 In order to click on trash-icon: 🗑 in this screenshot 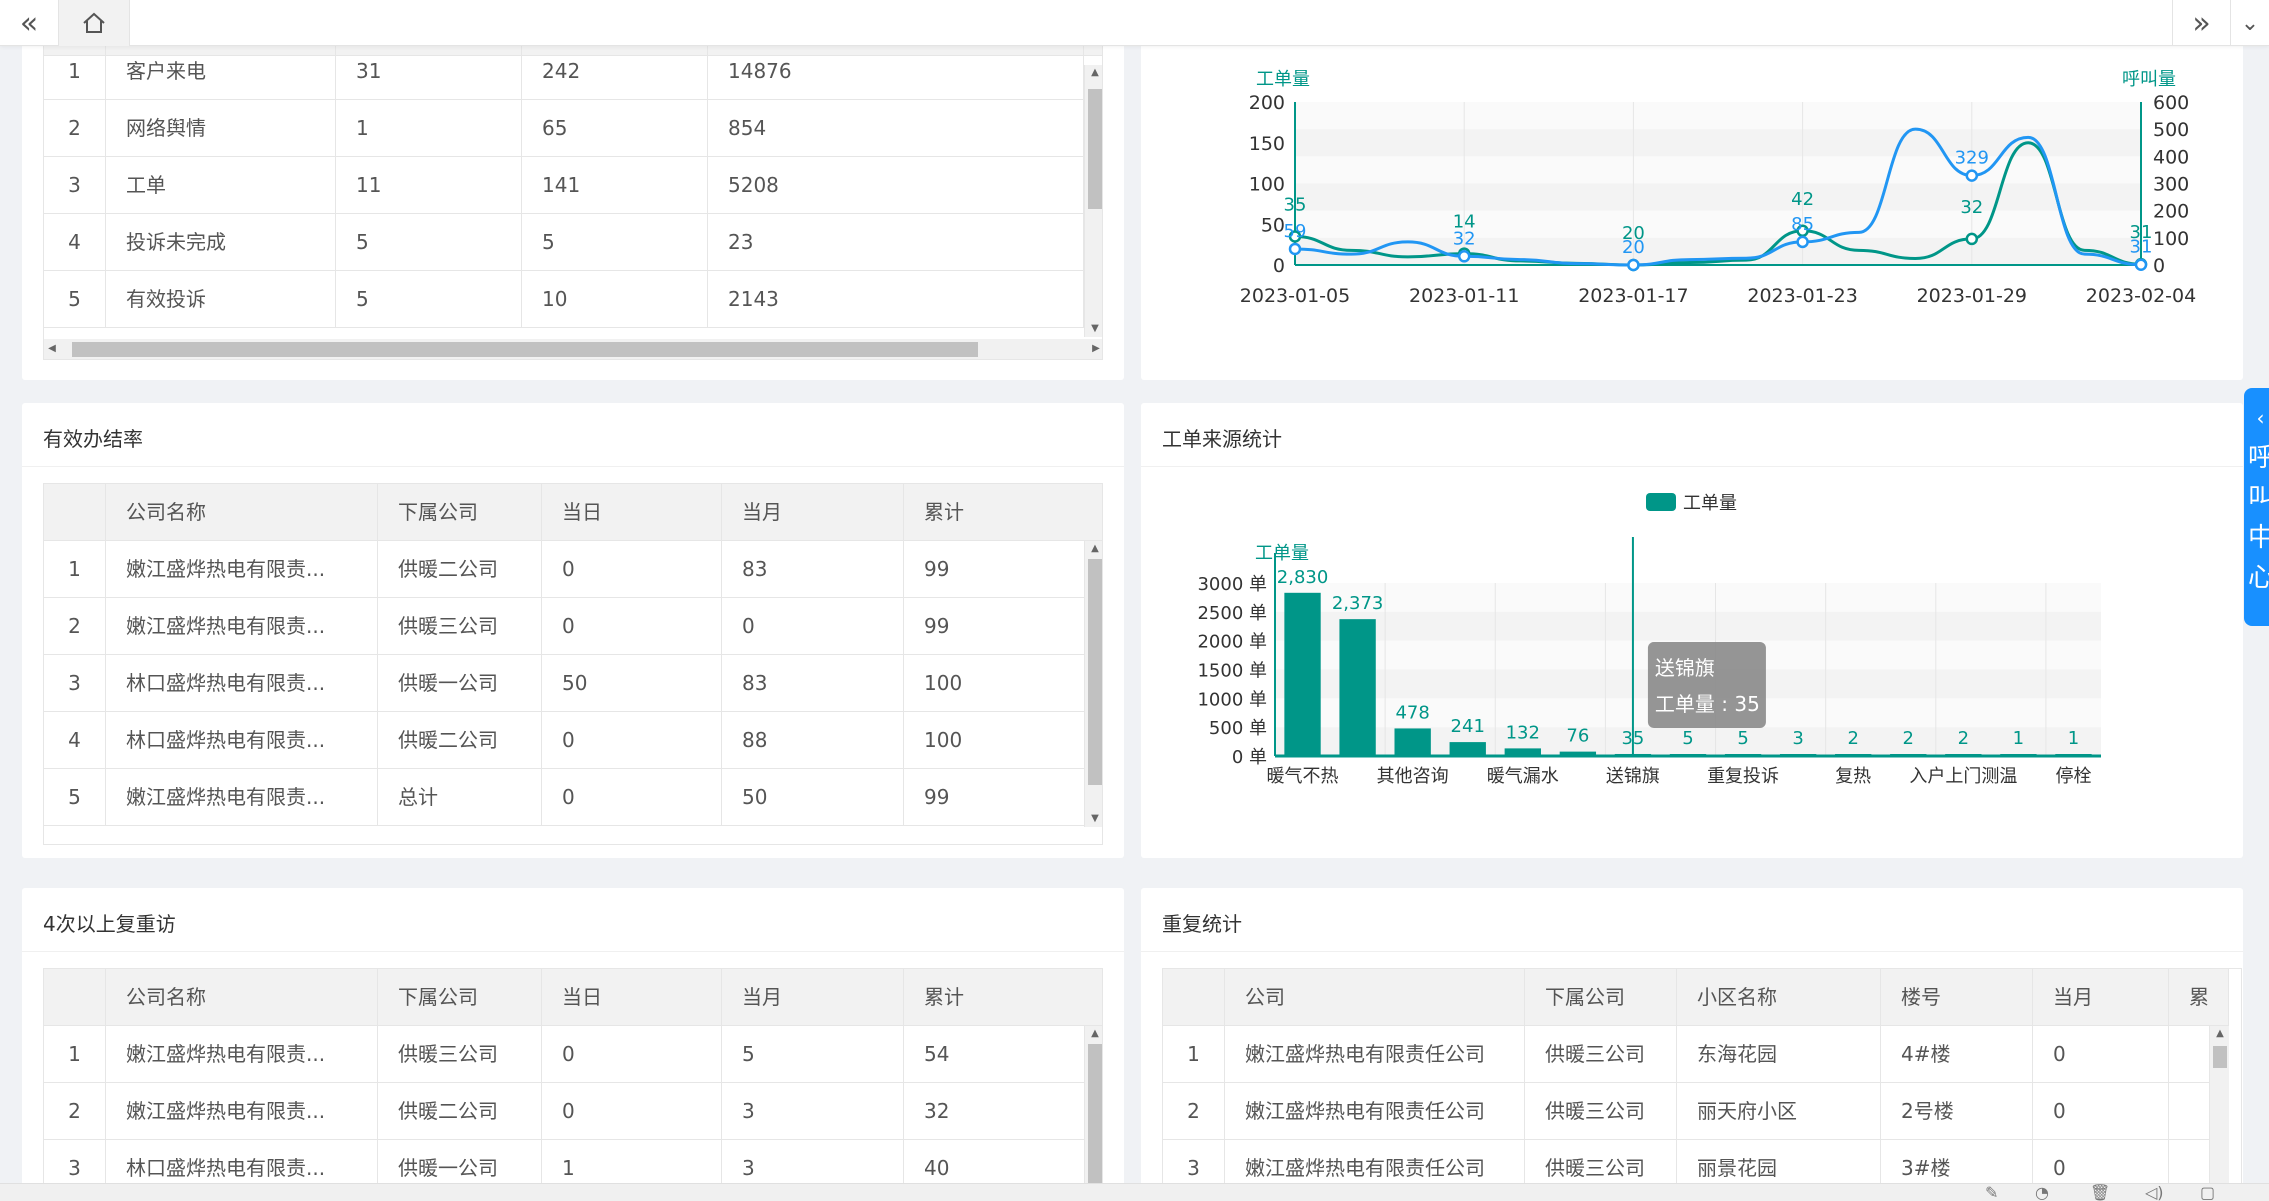, I will do `click(2100, 1192)`.